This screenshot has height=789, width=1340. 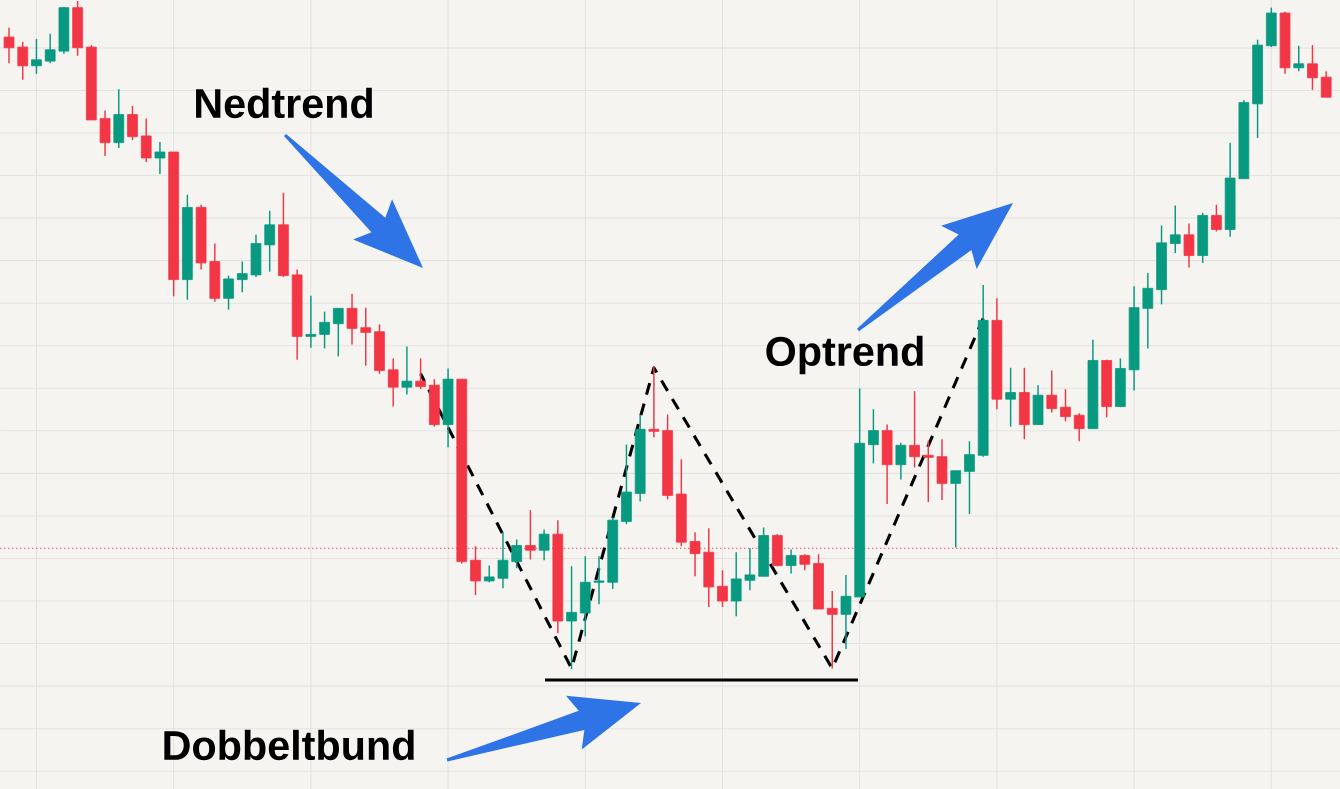 What do you see at coordinates (284, 103) in the screenshot?
I see `annotation: Nedtrend` at bounding box center [284, 103].